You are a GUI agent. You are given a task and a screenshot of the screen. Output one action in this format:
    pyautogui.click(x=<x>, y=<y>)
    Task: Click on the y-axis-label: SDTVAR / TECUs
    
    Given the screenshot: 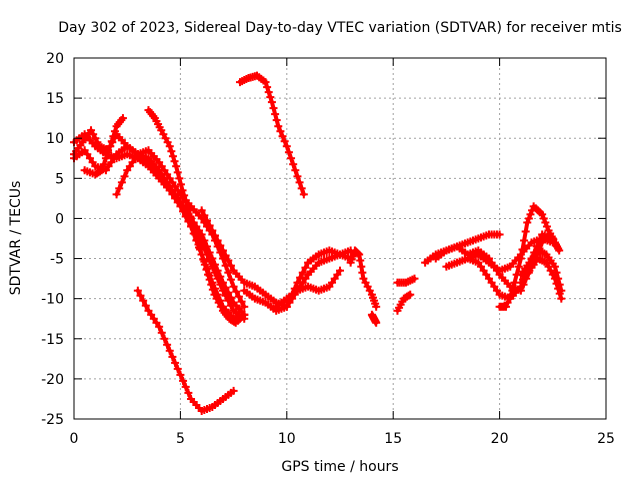 What is the action you would take?
    pyautogui.click(x=16, y=238)
    